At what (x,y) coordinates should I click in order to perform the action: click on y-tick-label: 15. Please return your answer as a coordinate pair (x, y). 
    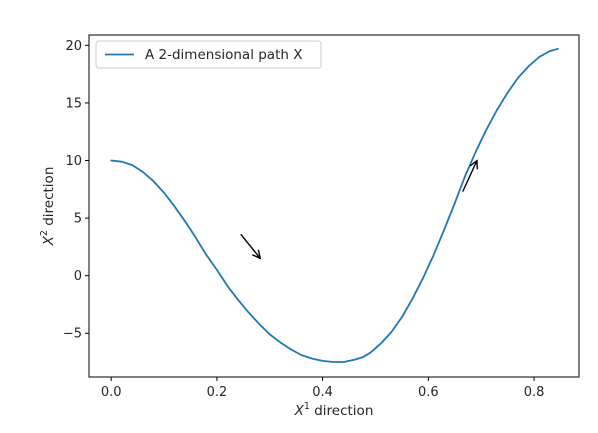
    Looking at the image, I should click on (73, 103).